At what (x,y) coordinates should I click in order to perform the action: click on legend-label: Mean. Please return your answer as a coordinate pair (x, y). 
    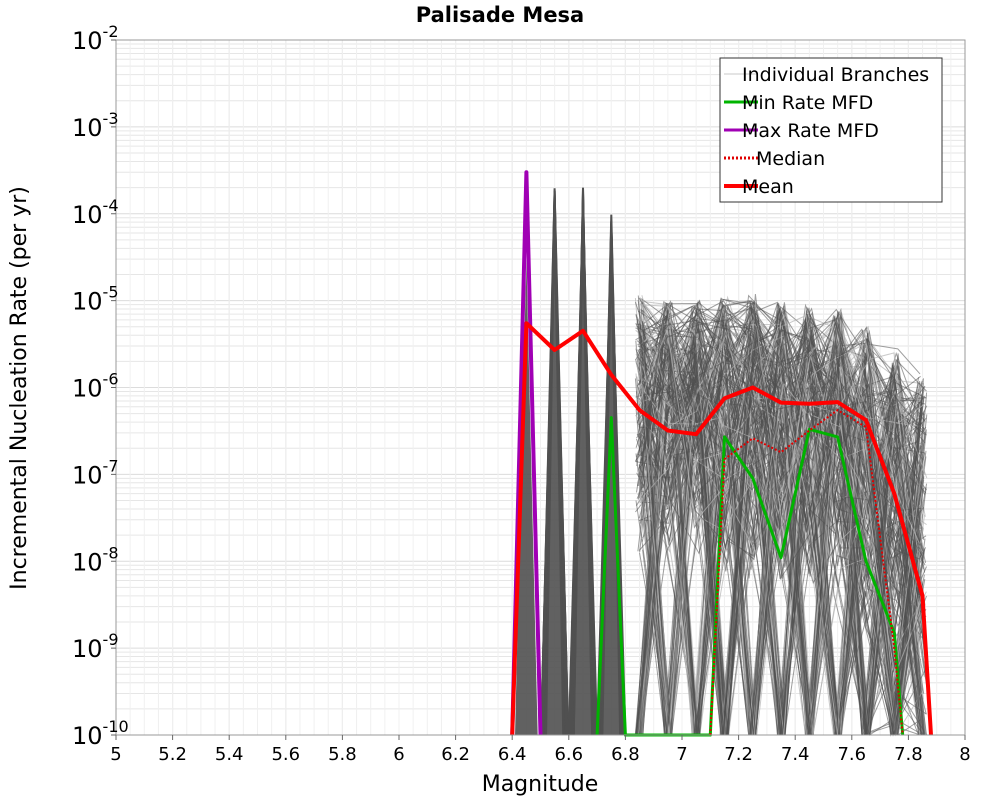
    Looking at the image, I should click on (768, 187).